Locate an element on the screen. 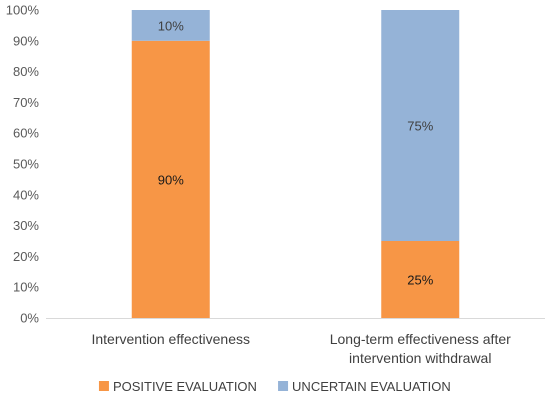  y-tick-label: 20% is located at coordinates (26, 256).